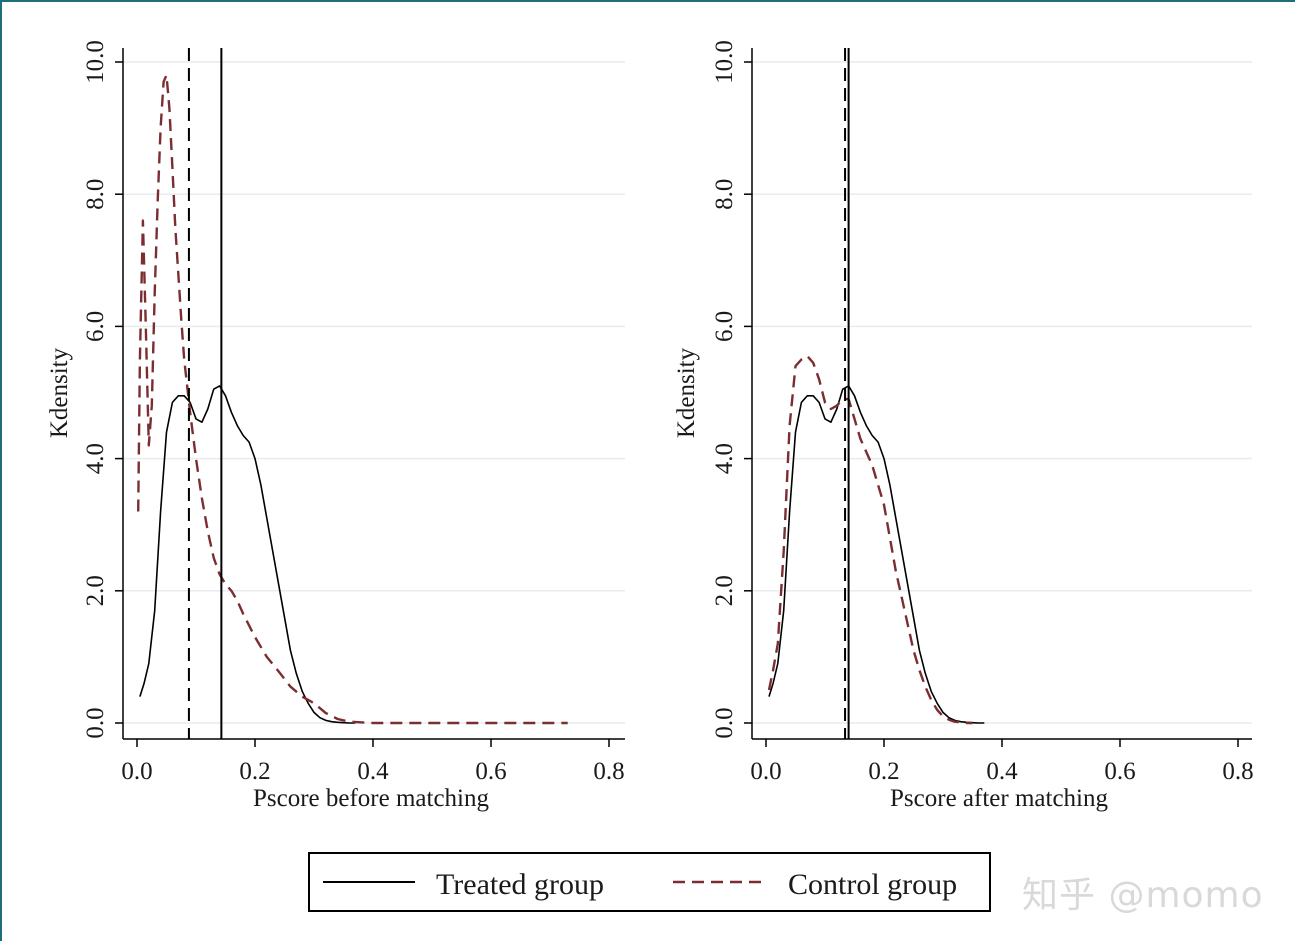  I want to click on legend-box, so click(649, 882).